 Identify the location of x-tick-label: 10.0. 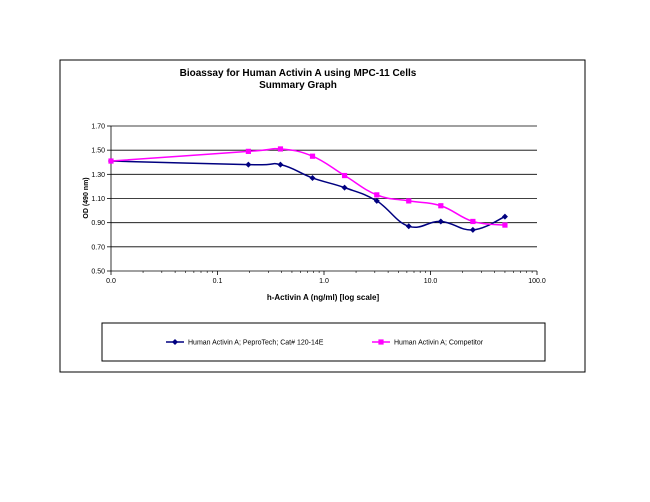
(431, 281).